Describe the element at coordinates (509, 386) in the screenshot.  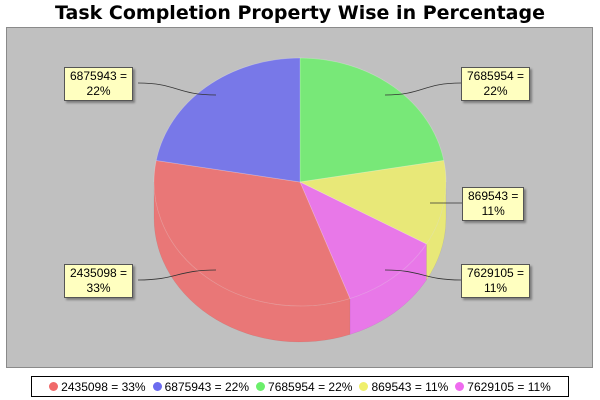
I see `legend-label: 7629105 = 11%` at that location.